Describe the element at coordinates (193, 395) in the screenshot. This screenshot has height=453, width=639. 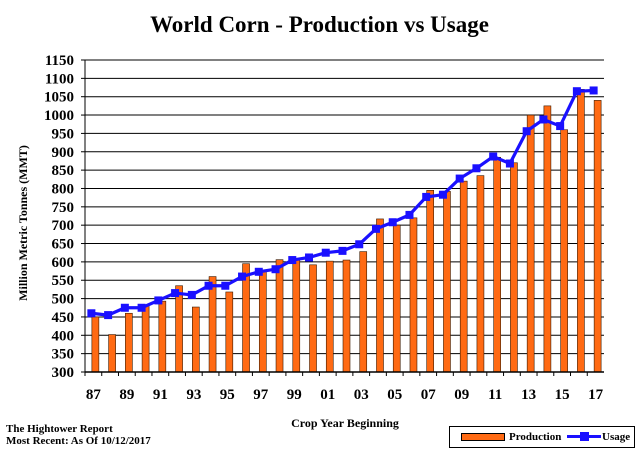
I see `x-tick-label: 93` at that location.